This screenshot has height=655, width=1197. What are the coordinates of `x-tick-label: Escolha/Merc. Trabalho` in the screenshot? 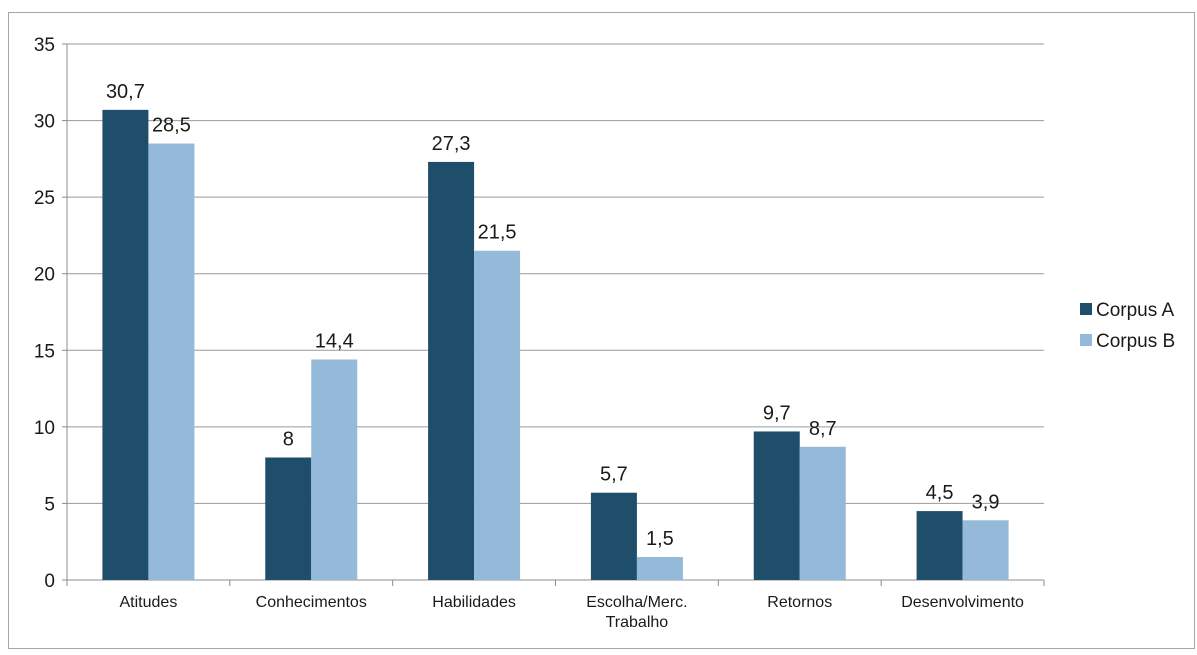 It's located at (636, 612).